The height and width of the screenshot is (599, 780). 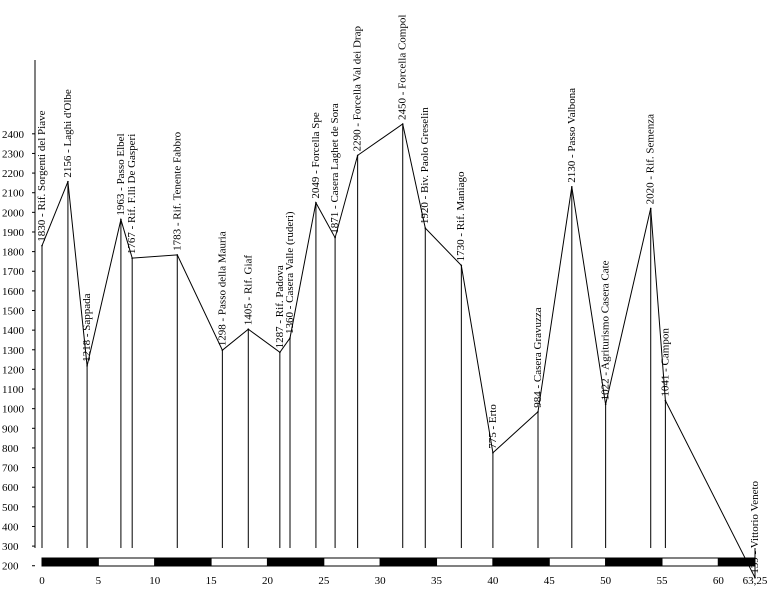 What do you see at coordinates (335, 168) in the screenshot?
I see `waypoint-label: 1871 - Casera Laghet de Sora` at bounding box center [335, 168].